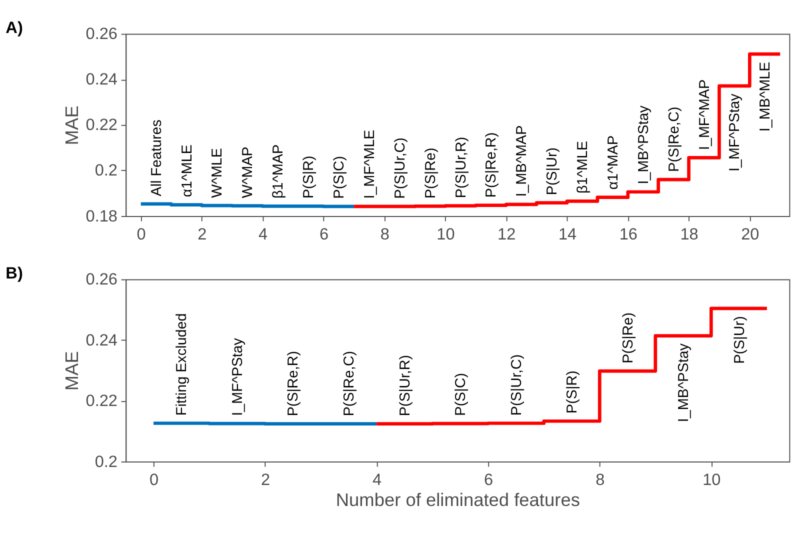 This screenshot has width=795, height=554. Describe the element at coordinates (613, 162) in the screenshot. I see `annotation: α1^MAP` at that location.